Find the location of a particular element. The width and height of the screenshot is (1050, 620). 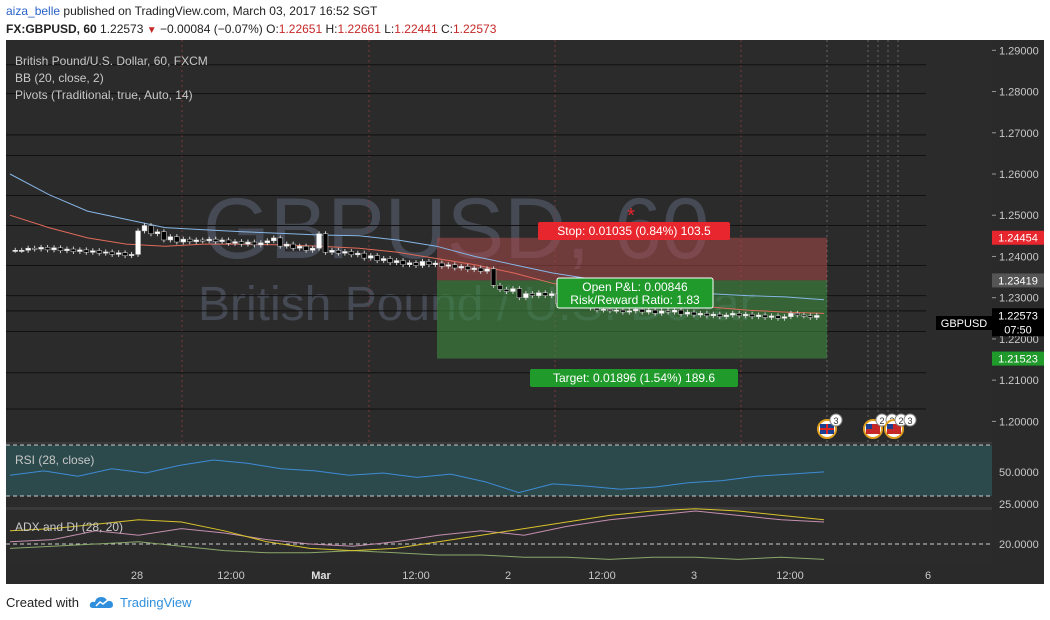

rsi-label: RSI (28, close) is located at coordinates (54, 460).